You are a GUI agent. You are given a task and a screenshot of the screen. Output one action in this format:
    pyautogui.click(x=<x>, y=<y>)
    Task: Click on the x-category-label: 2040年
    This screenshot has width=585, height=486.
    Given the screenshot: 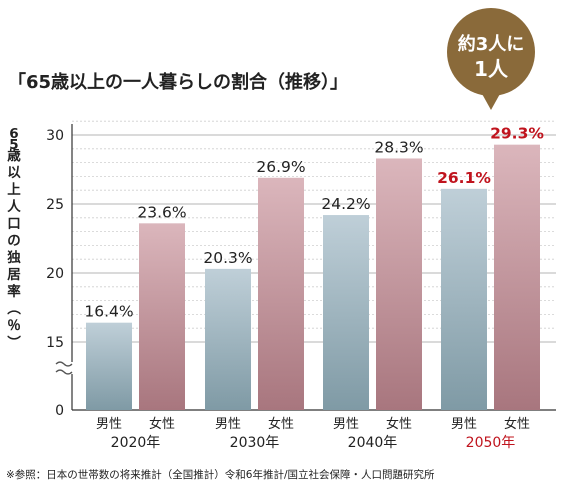 What is the action you would take?
    pyautogui.click(x=373, y=443)
    